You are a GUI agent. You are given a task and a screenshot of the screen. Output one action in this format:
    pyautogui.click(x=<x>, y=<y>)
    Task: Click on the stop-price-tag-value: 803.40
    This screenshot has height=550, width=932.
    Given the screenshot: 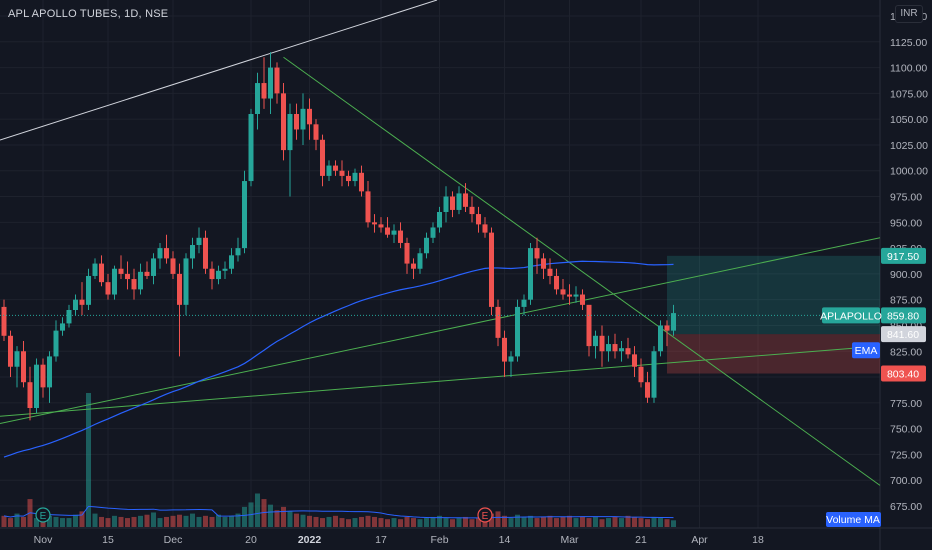 What is the action you would take?
    pyautogui.click(x=903, y=375)
    